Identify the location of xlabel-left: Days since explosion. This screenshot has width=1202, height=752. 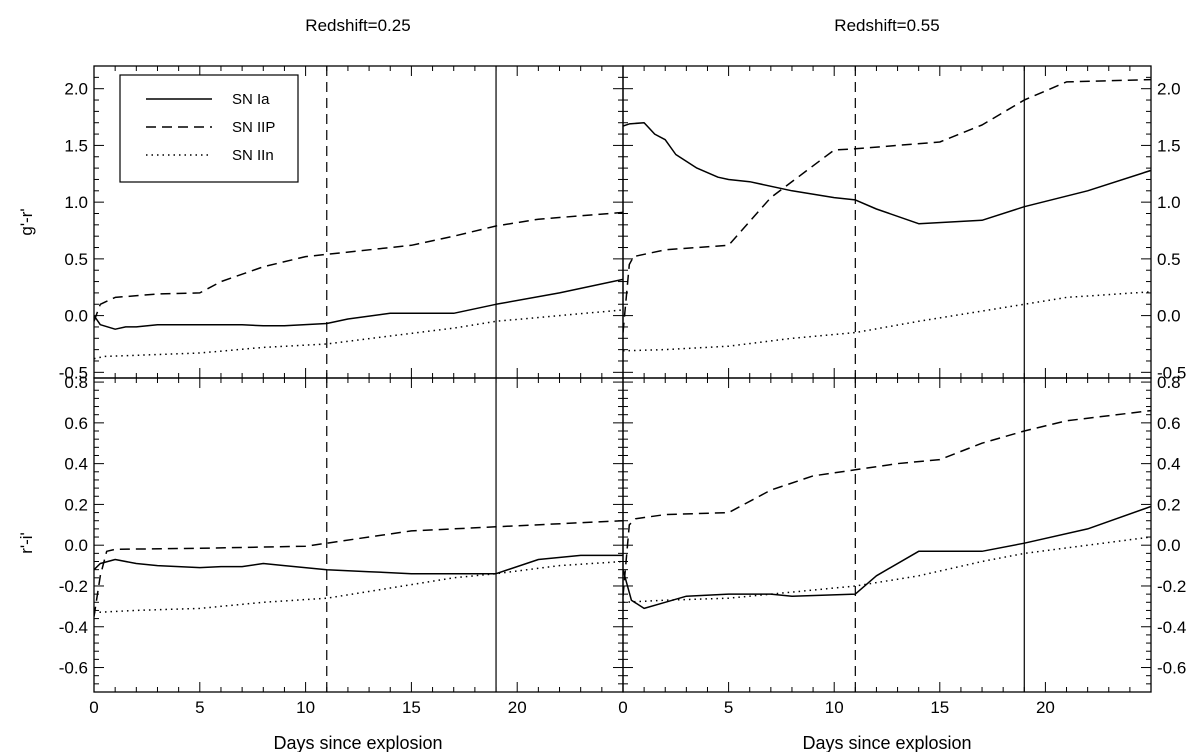
(357, 742).